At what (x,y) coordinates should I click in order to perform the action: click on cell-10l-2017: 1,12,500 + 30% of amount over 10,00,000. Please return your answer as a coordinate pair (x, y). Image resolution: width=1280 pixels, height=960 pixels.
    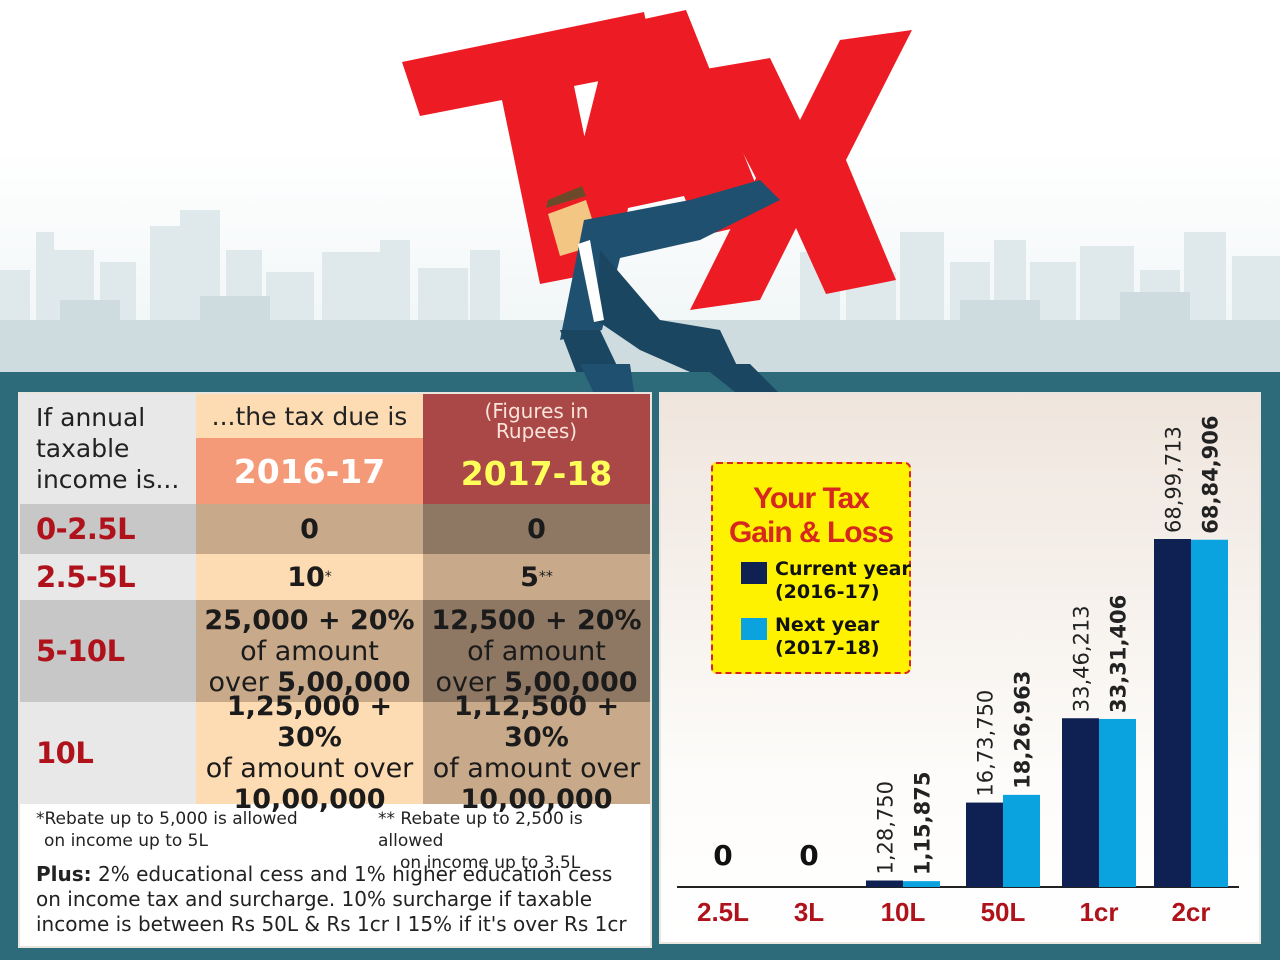
    Looking at the image, I should click on (536, 753).